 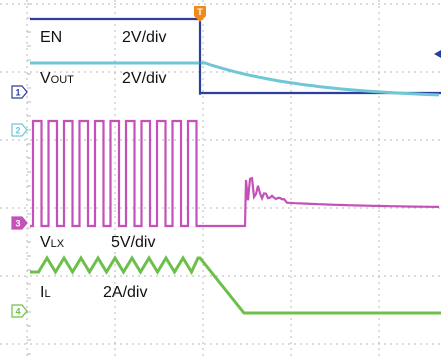 I want to click on label-il: IL, so click(x=45, y=292).